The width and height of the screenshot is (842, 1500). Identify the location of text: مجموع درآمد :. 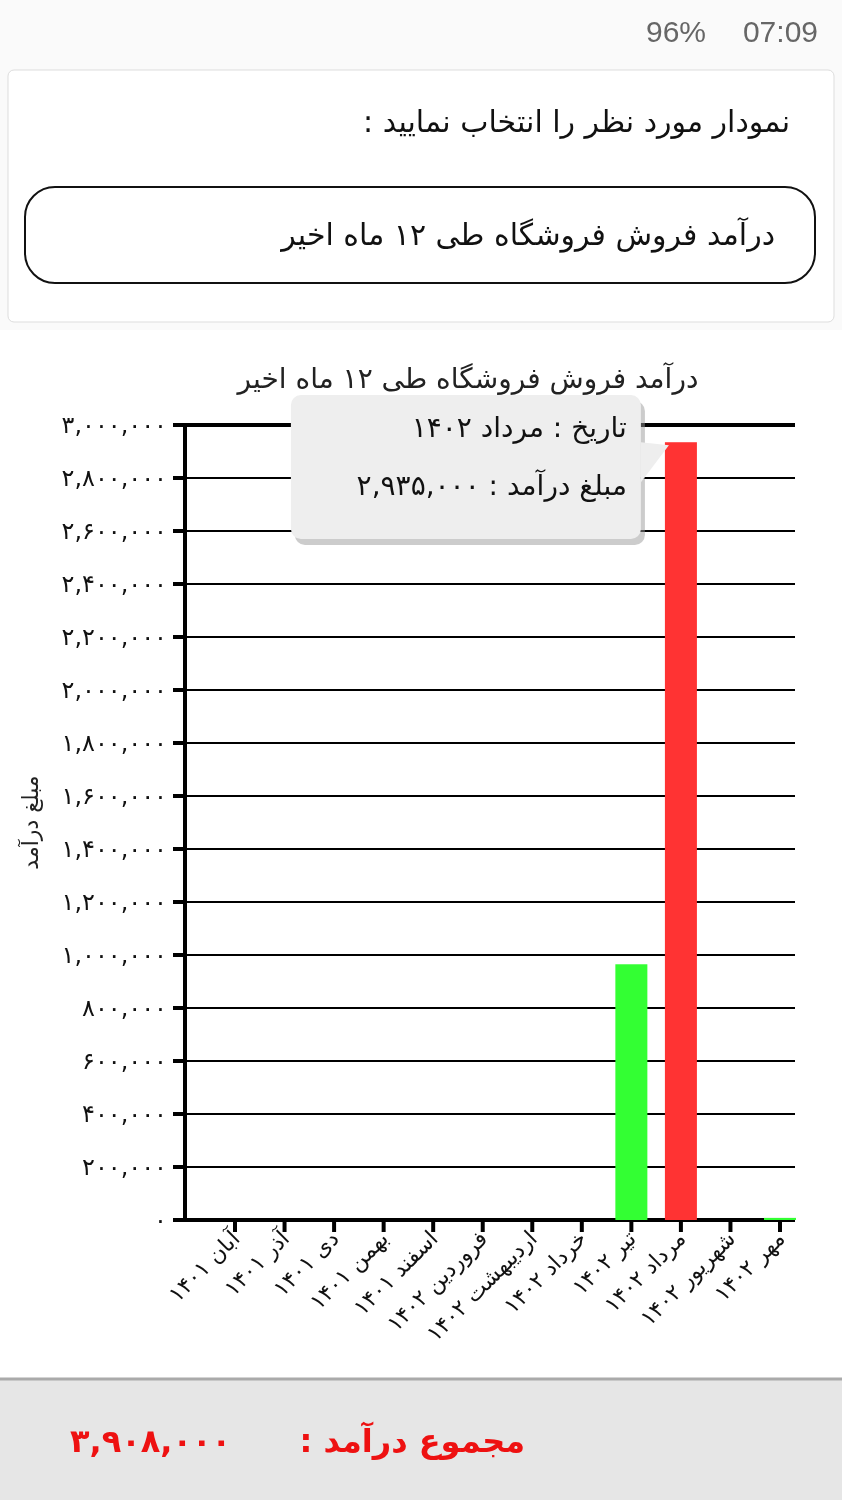
(412, 1440).